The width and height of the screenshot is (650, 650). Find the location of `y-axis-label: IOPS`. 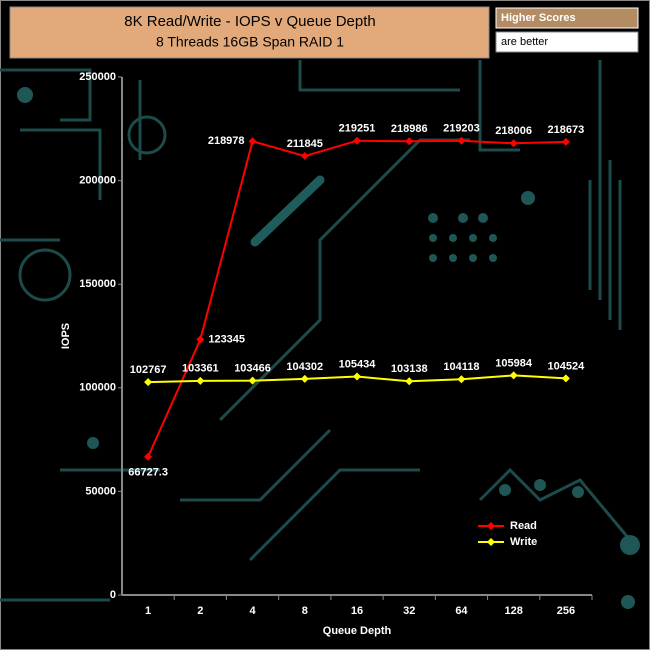

y-axis-label: IOPS is located at coordinates (66, 336).